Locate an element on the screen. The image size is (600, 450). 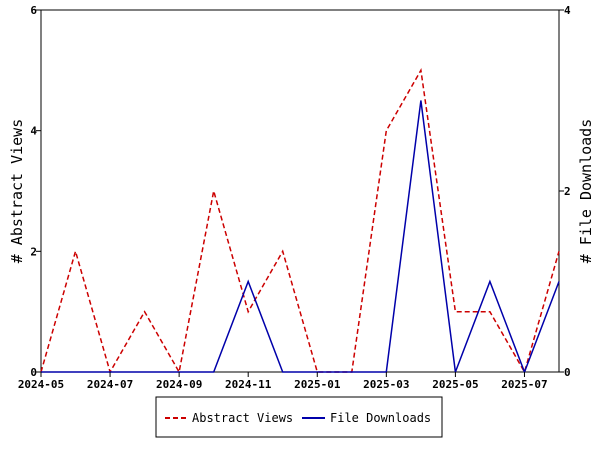
x-tick-label: 2024-05 is located at coordinates (41, 384).